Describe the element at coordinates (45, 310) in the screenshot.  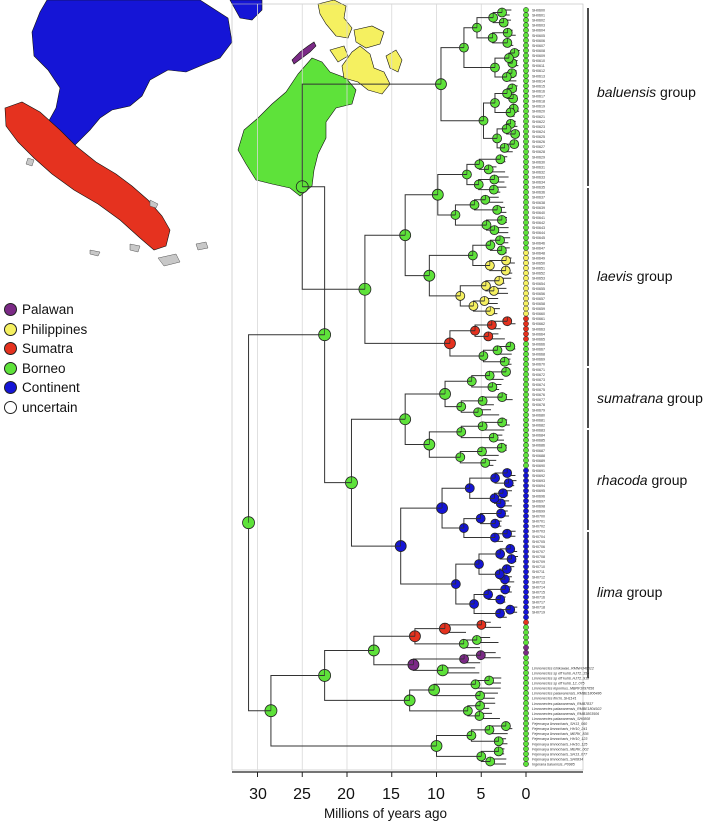
I see `legend-item-palawan: Palawan` at that location.